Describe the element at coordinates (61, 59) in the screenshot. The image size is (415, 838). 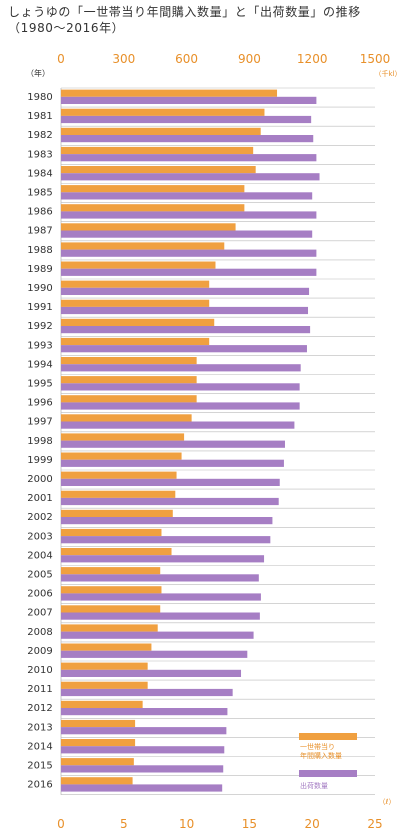
I see `top-axis-tick-label: 0` at that location.